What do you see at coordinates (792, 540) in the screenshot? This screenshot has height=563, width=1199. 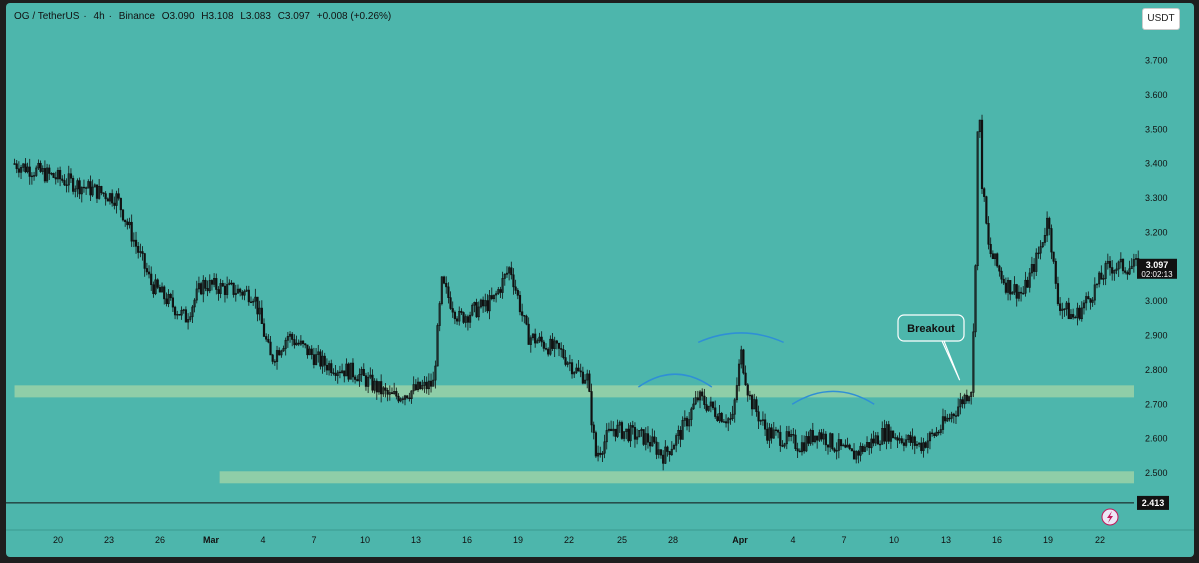 I see `time-tick-label: 4` at bounding box center [792, 540].